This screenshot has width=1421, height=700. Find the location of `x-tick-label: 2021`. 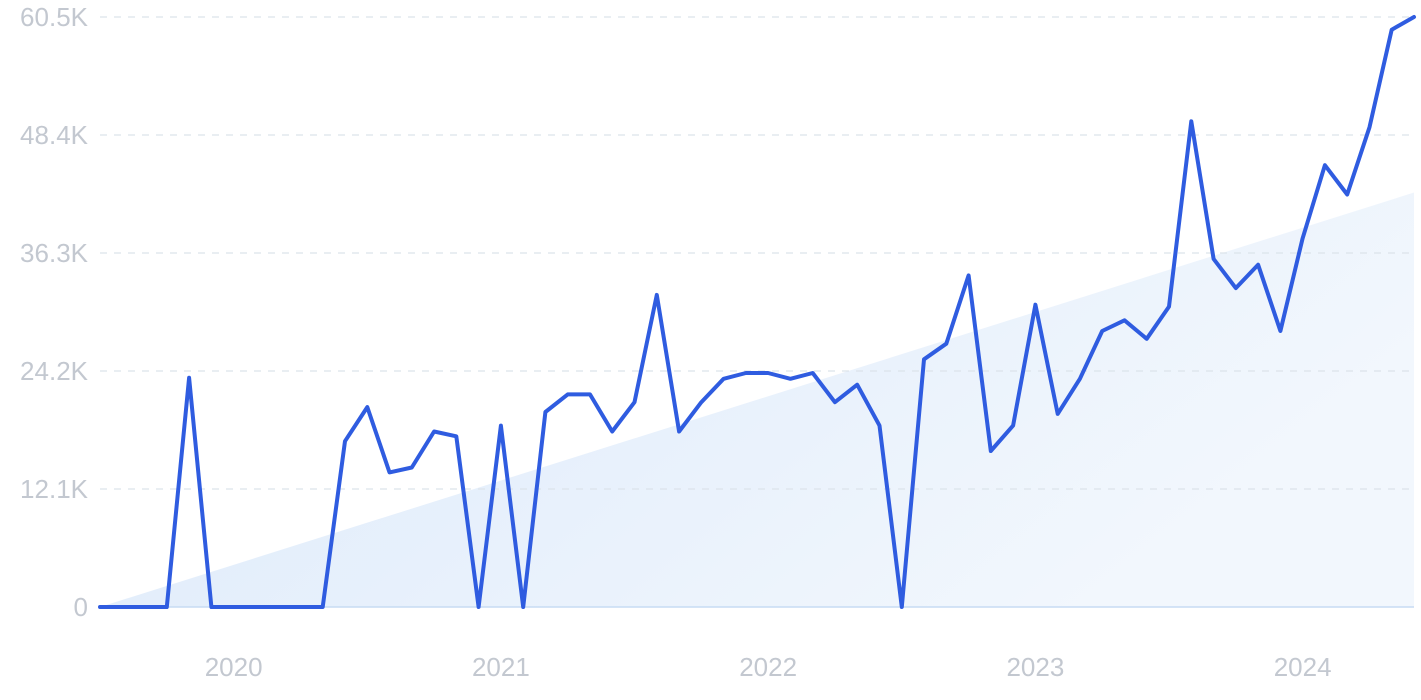

x-tick-label: 2021 is located at coordinates (501, 667).